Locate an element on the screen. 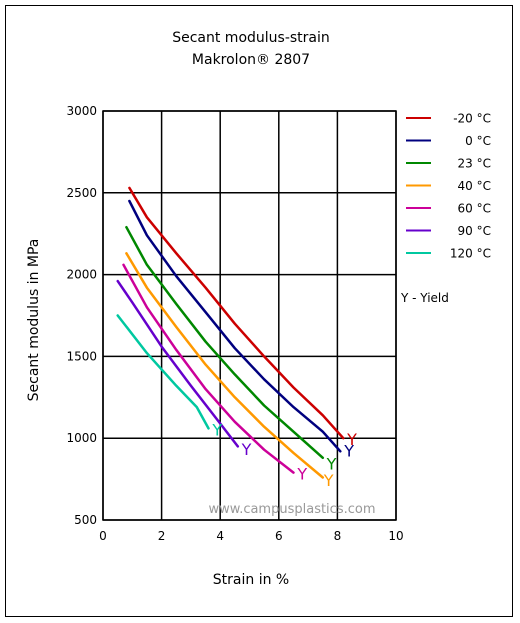 The image size is (520, 623). watermark: www.campusplastics.com is located at coordinates (291, 509).